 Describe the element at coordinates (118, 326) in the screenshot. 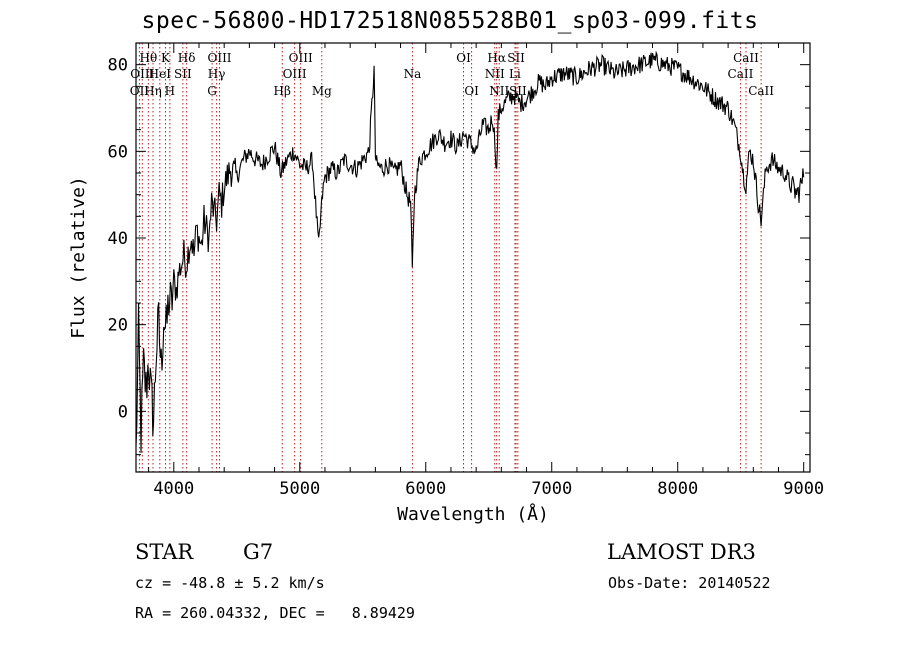

I see `y-tick-label: 20` at that location.